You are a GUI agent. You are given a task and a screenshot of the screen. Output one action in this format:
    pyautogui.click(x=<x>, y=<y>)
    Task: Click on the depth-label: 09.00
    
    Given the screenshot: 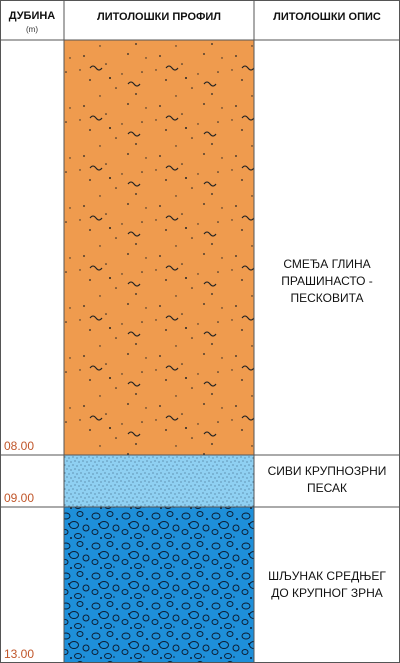 What is the action you would take?
    pyautogui.click(x=19, y=498)
    